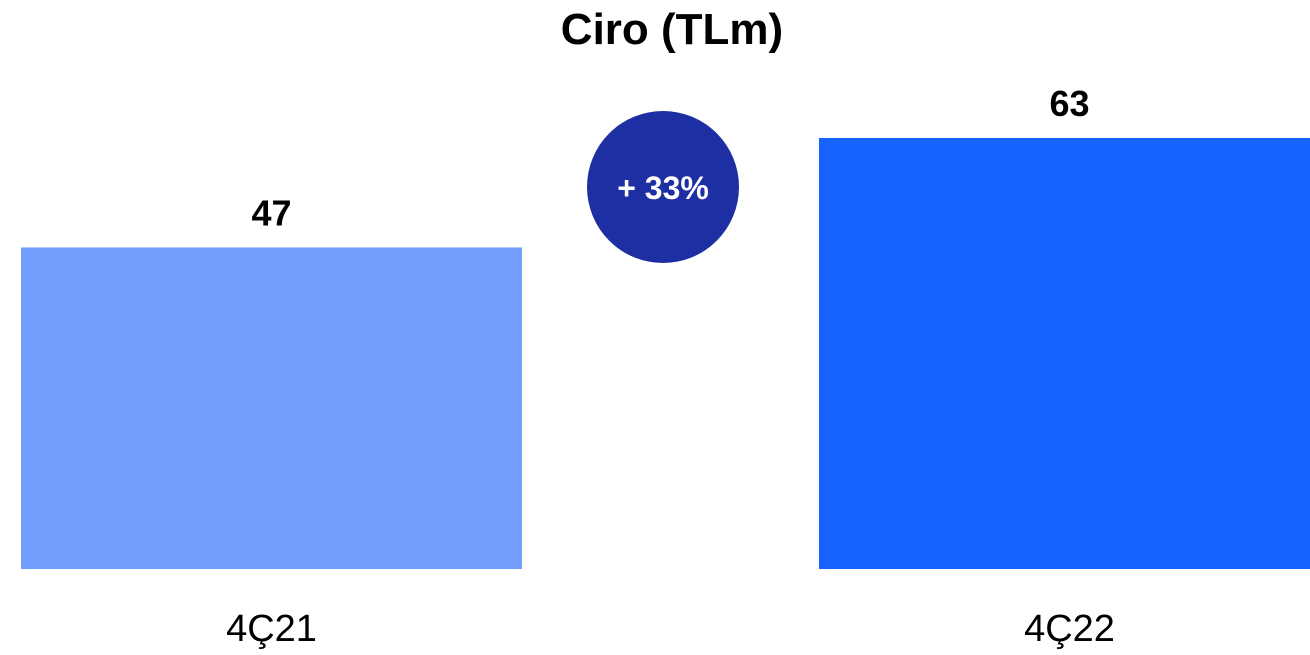 The width and height of the screenshot is (1310, 655). What do you see at coordinates (271, 212) in the screenshot?
I see `bar-value-label-1: 47` at bounding box center [271, 212].